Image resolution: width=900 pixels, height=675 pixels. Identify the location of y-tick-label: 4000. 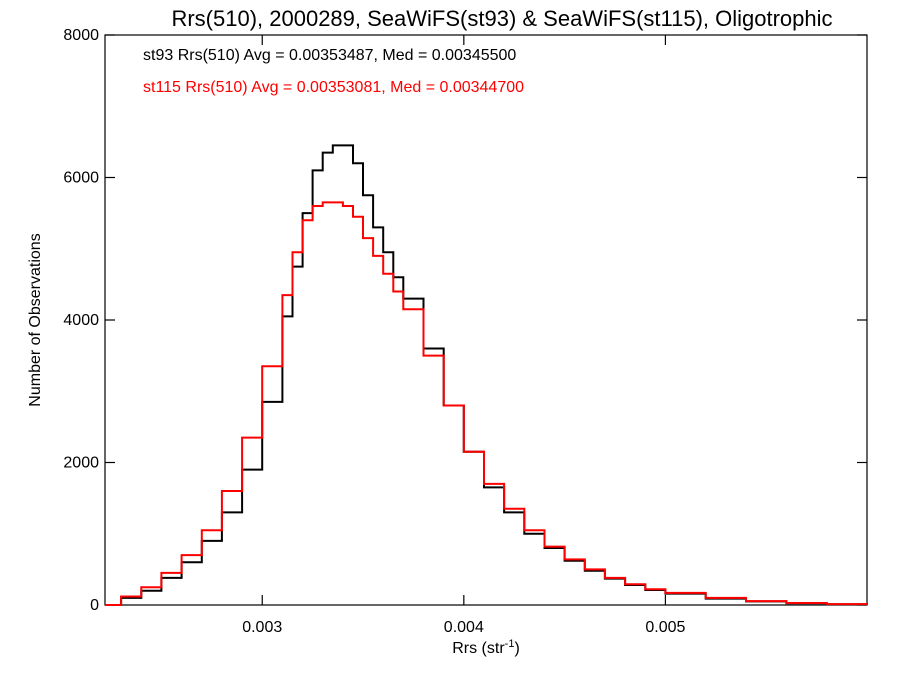
(81, 320).